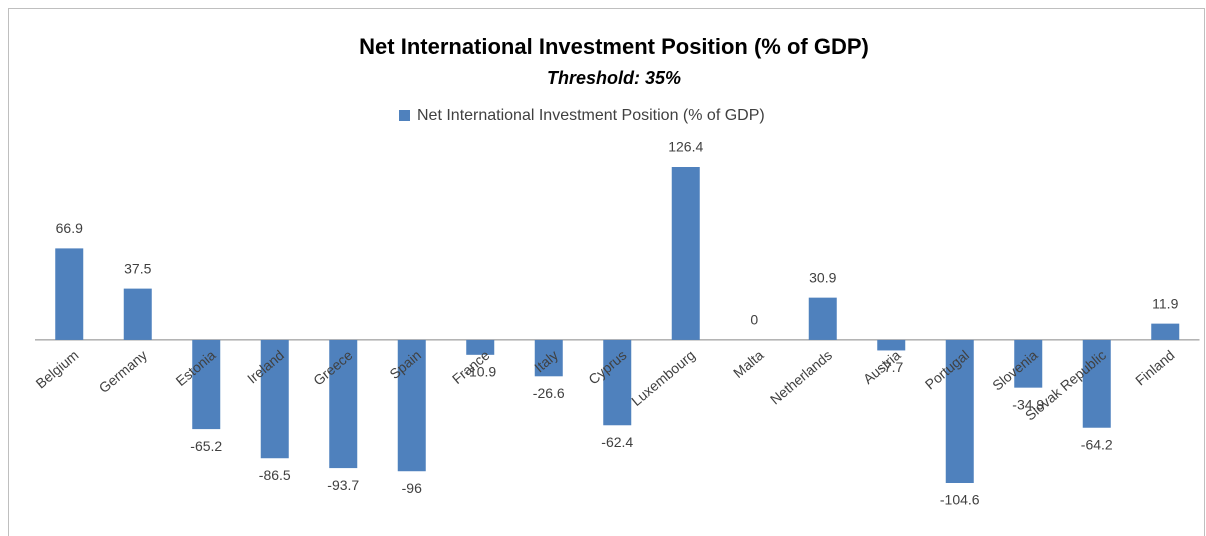 The height and width of the screenshot is (536, 1206). What do you see at coordinates (206, 446) in the screenshot?
I see `data-label: -65.2` at bounding box center [206, 446].